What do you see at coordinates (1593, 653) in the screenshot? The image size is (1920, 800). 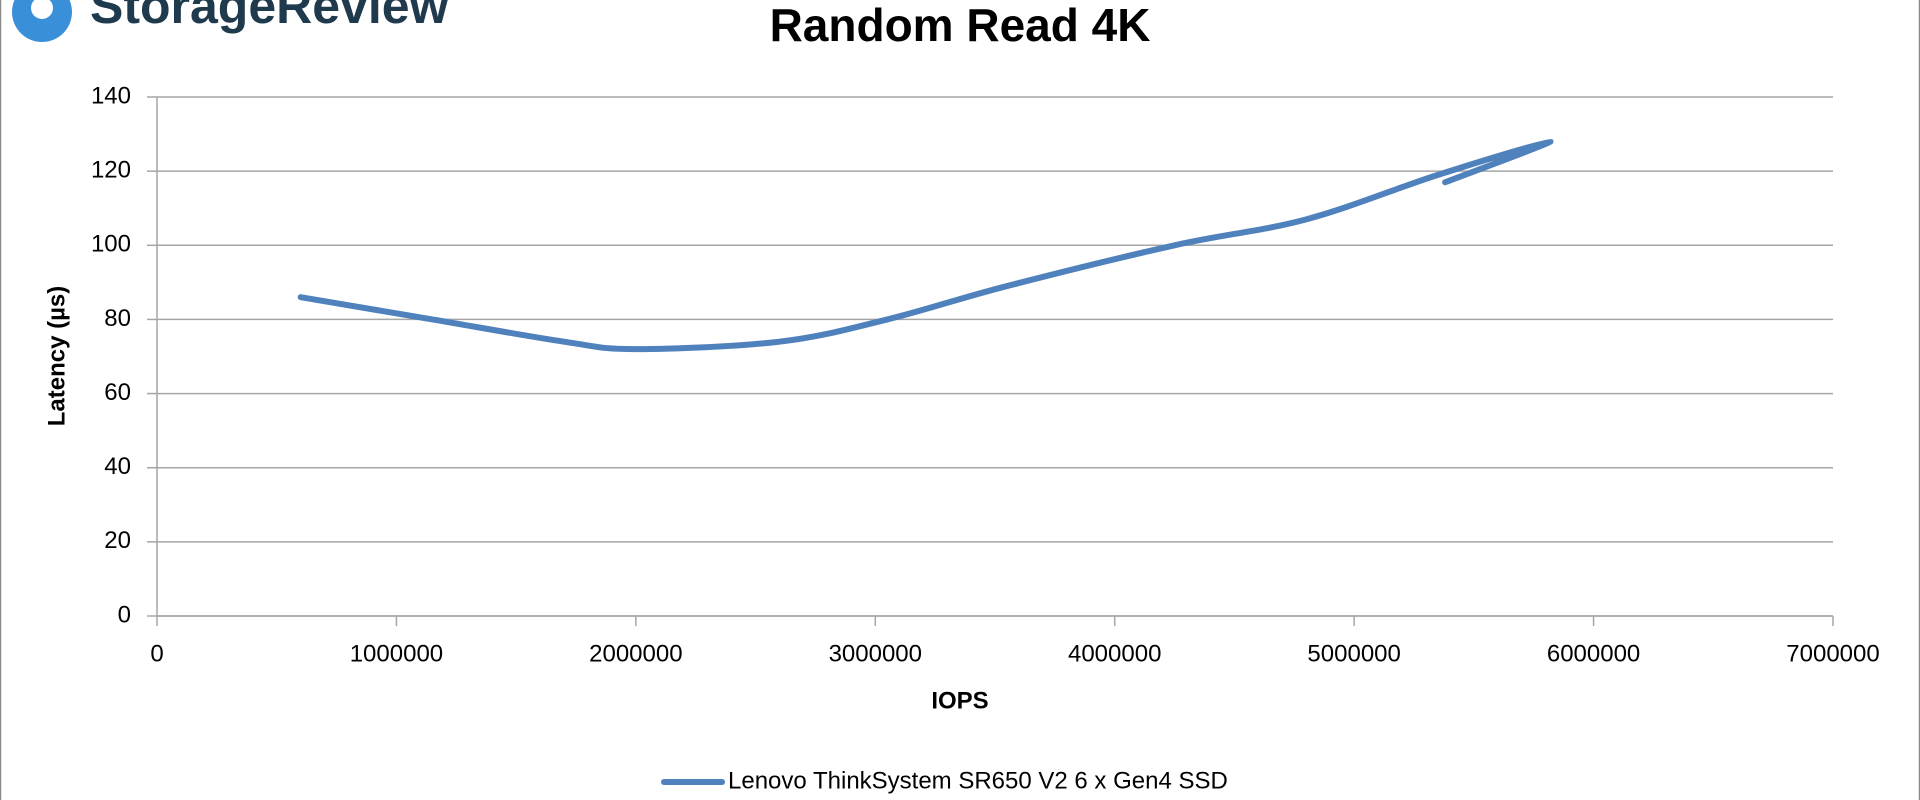 I see `x-tick-label: 6000000` at bounding box center [1593, 653].